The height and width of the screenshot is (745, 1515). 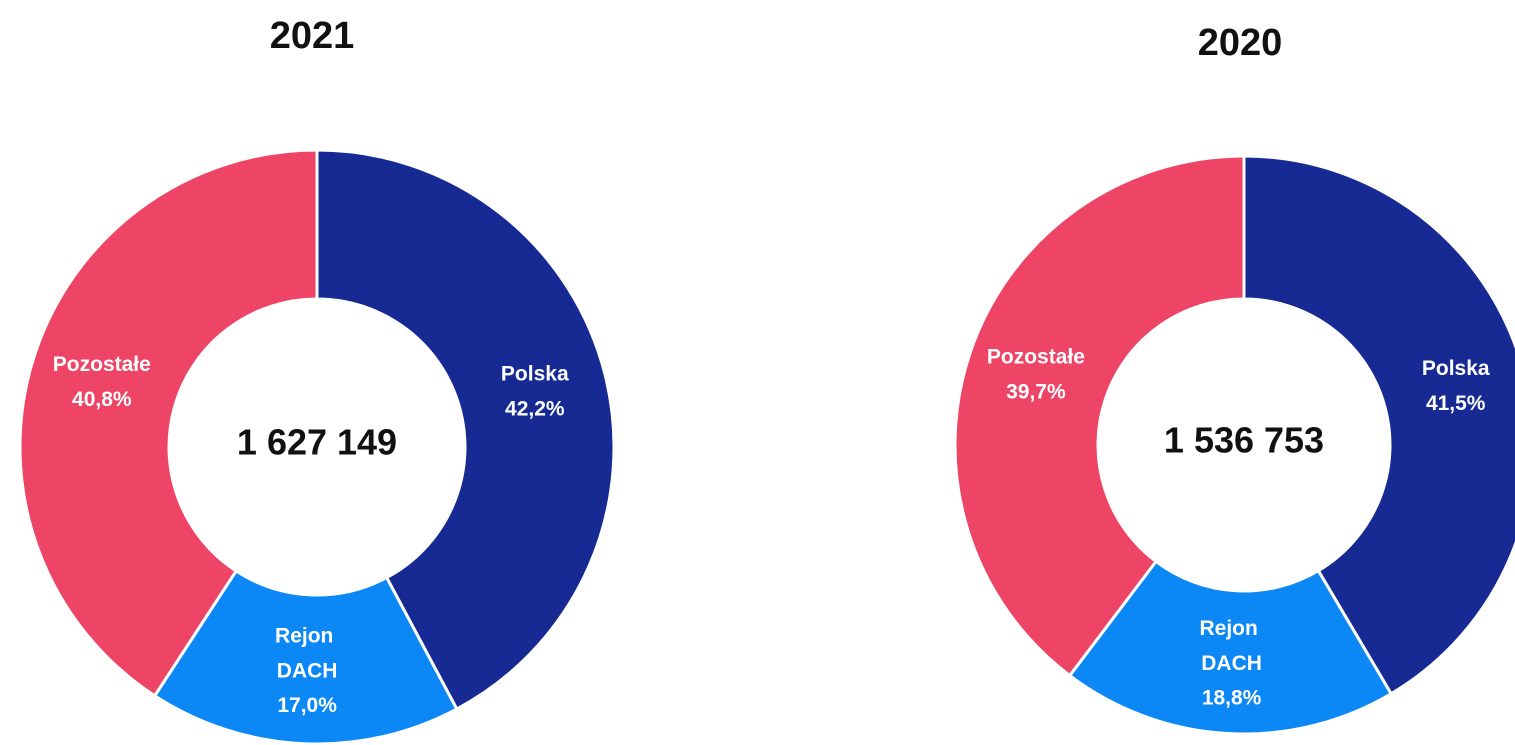 What do you see at coordinates (1036, 391) in the screenshot?
I see `slice-value-label: 39,7%` at bounding box center [1036, 391].